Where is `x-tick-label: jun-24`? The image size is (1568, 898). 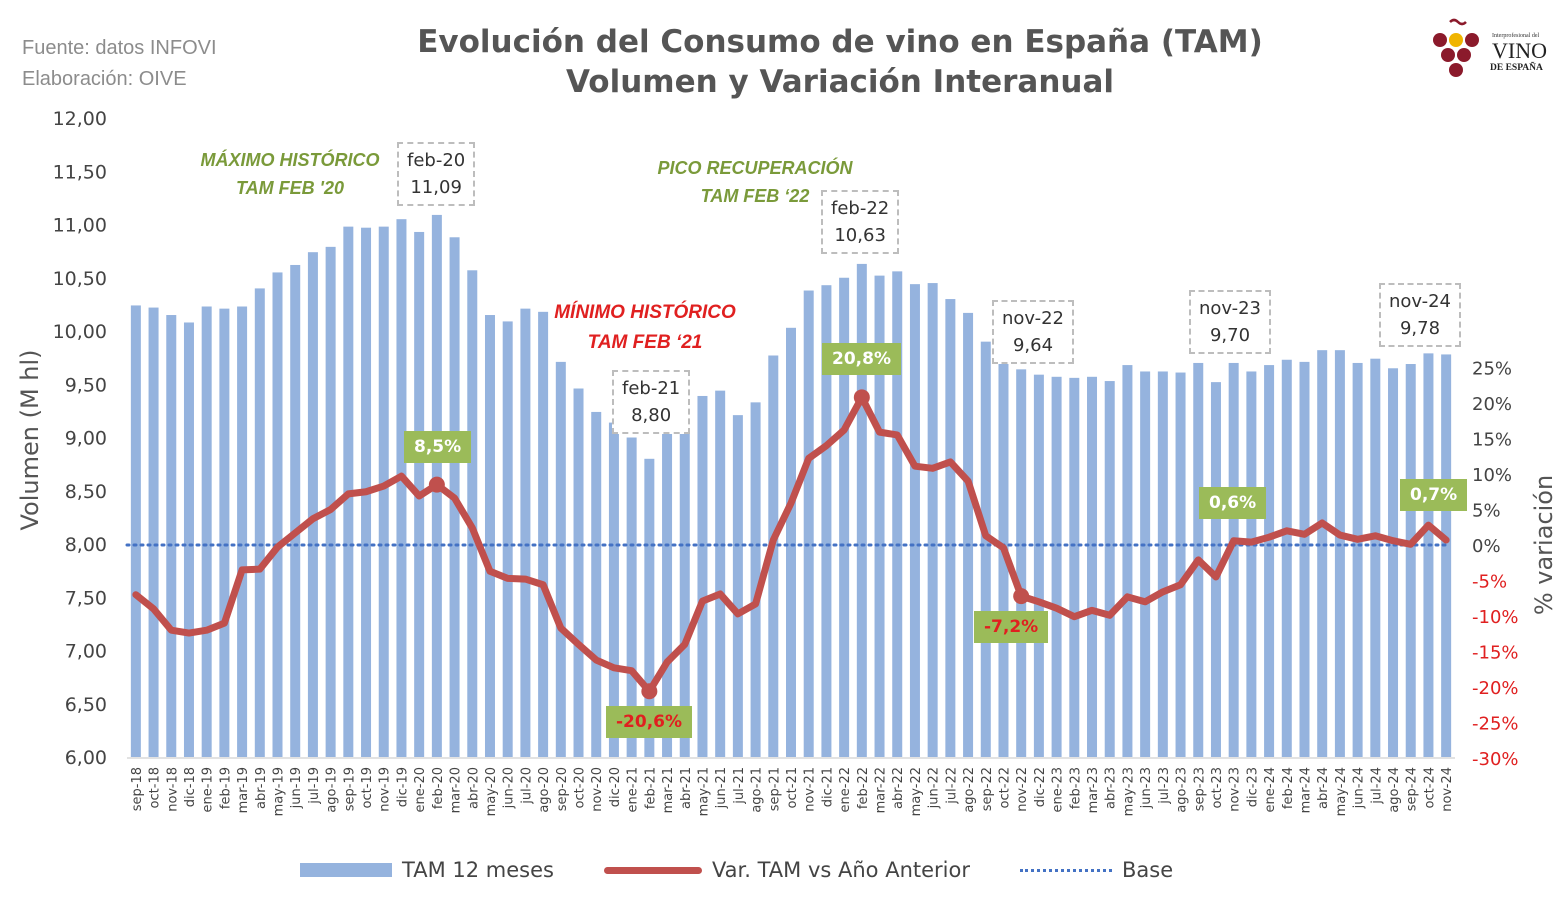 x-tick-label: jun-24 is located at coordinates (1359, 788).